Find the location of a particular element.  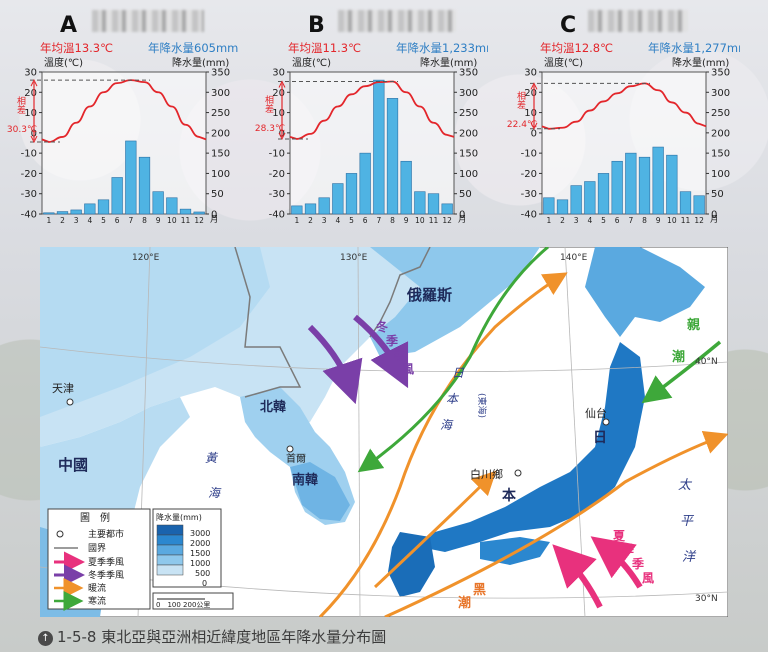

svg-text: 黃 is located at coordinates (212, 458).